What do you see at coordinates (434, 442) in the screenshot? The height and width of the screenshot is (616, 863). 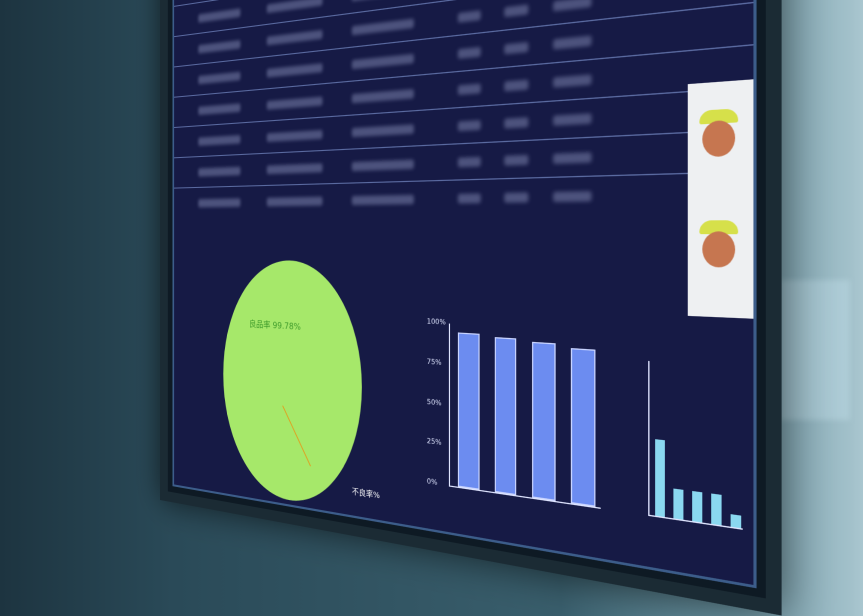 I see `y-tick-label: 25%` at bounding box center [434, 442].